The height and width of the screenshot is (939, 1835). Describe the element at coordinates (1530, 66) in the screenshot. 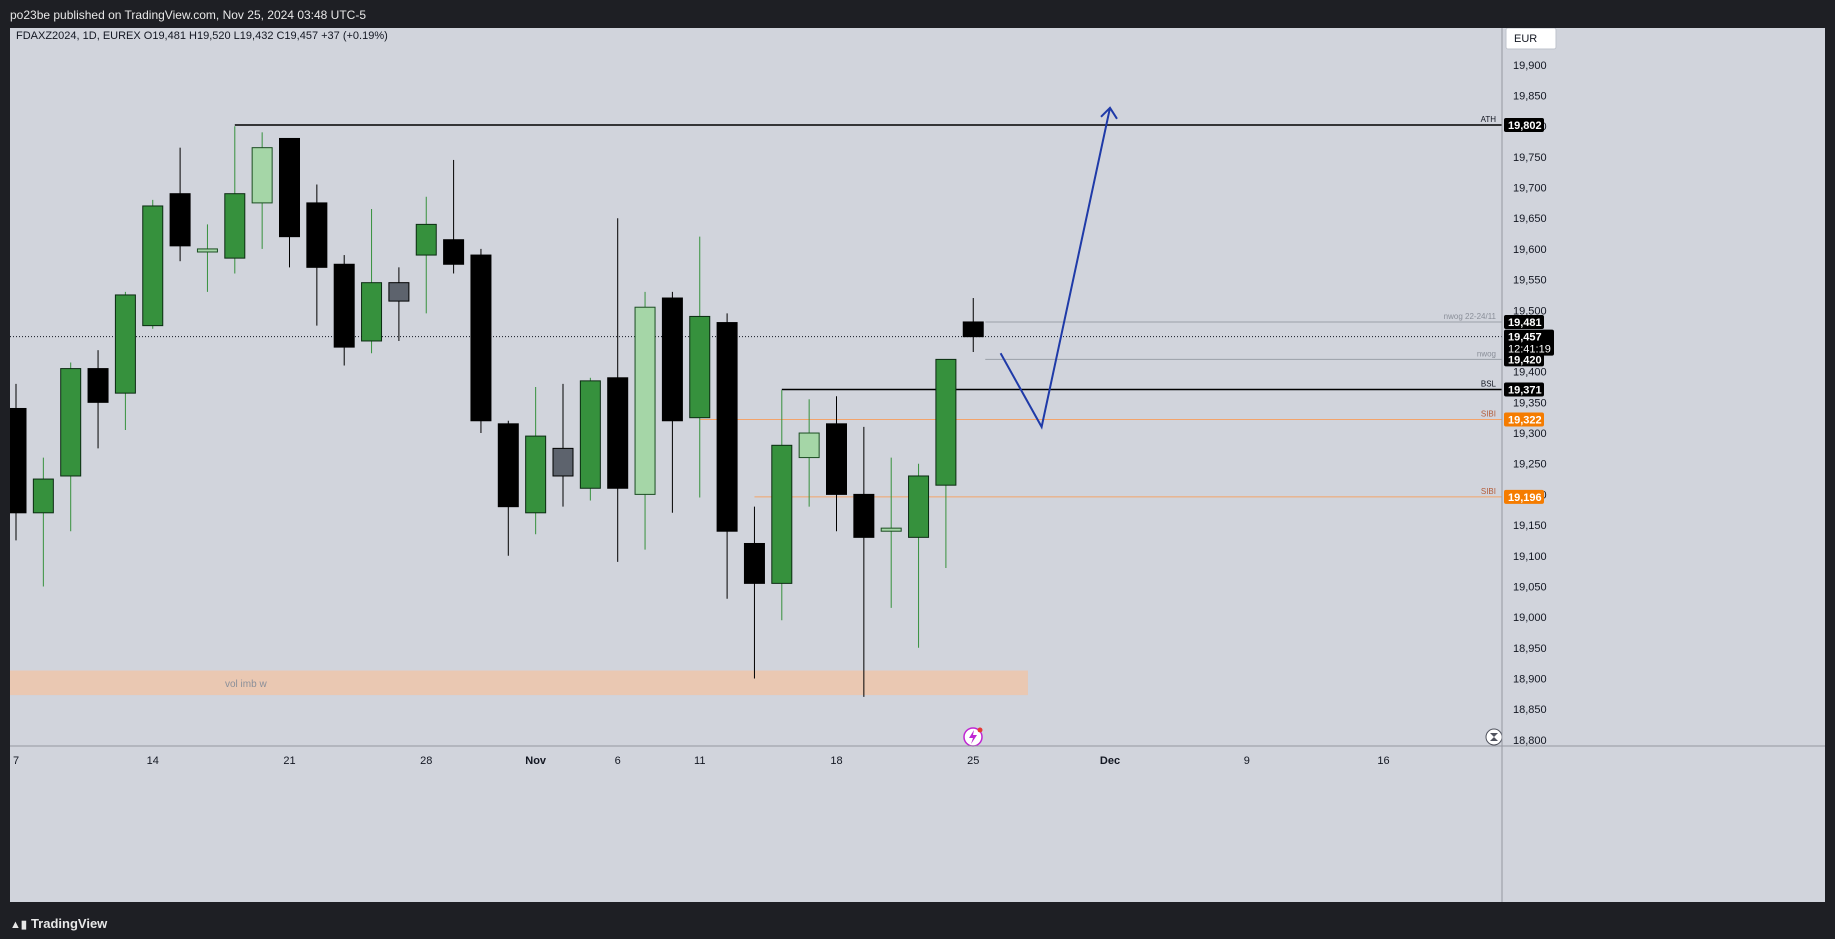

I see `price-tick-label: 19,900` at that location.